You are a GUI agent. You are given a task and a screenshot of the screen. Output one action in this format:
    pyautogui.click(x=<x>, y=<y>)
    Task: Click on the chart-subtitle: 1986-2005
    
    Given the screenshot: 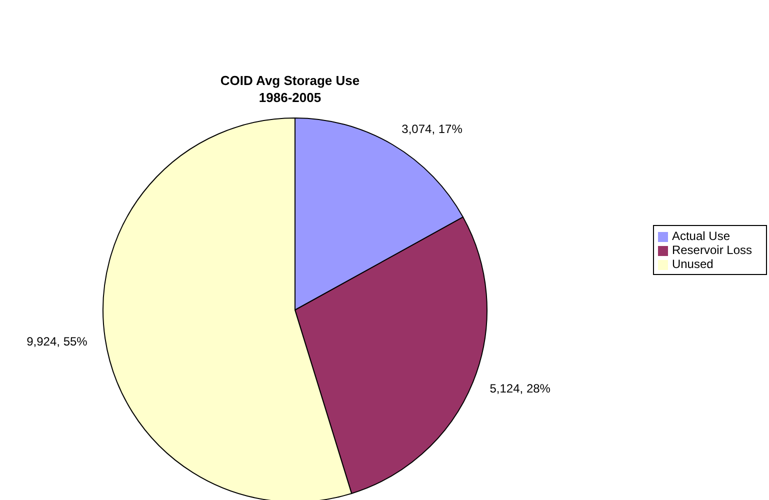 What is the action you would take?
    pyautogui.click(x=290, y=97)
    